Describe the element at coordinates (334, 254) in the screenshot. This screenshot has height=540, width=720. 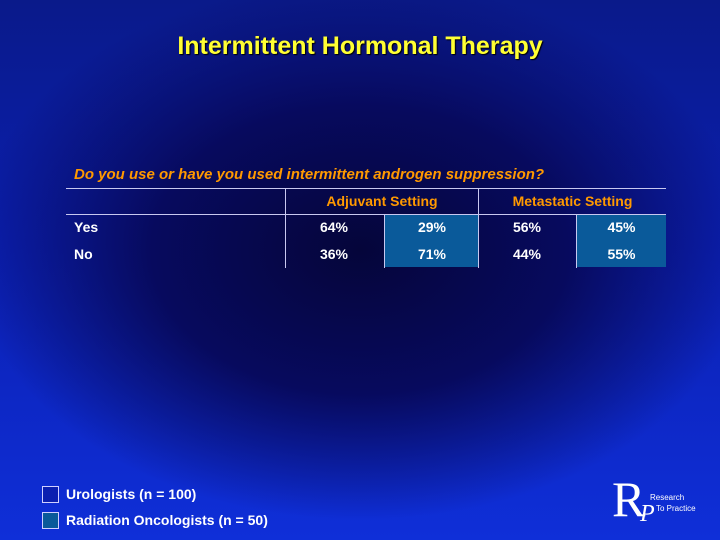
I see `table-cell: 36%` at that location.